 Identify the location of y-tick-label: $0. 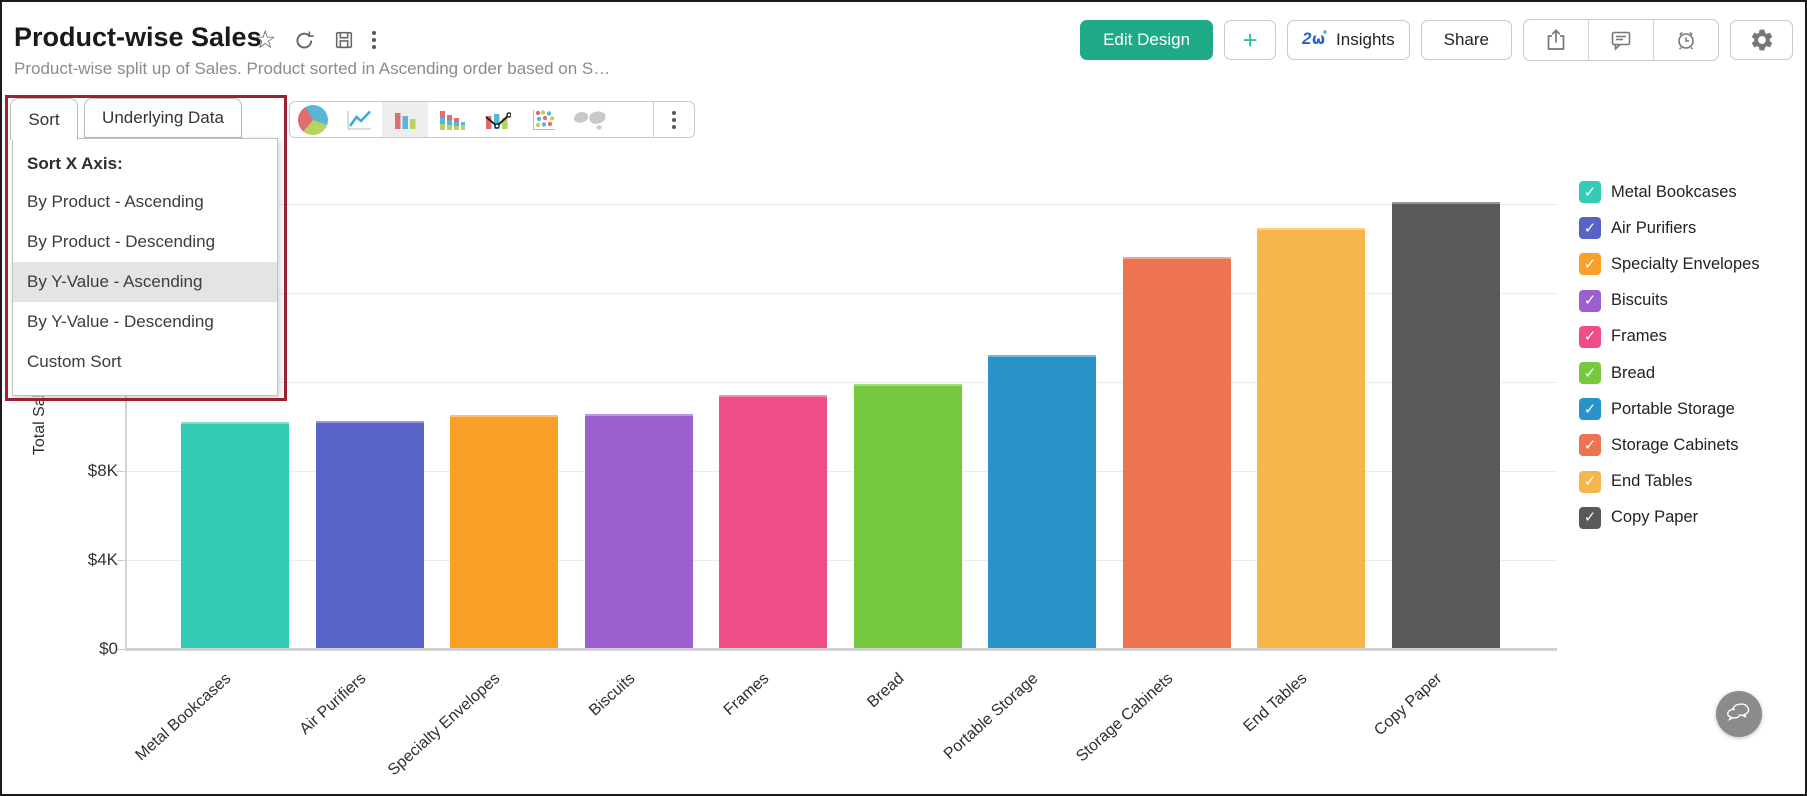
(108, 648).